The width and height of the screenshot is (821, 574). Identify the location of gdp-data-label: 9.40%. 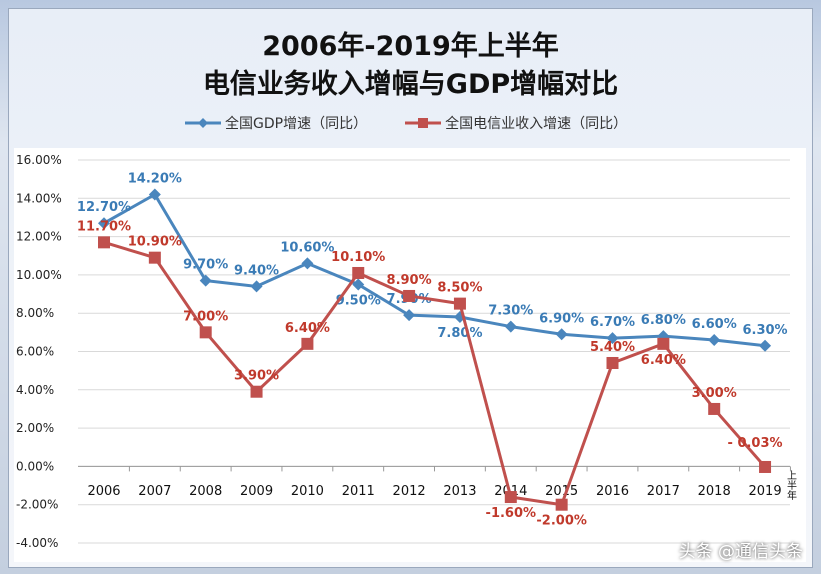
(256, 270).